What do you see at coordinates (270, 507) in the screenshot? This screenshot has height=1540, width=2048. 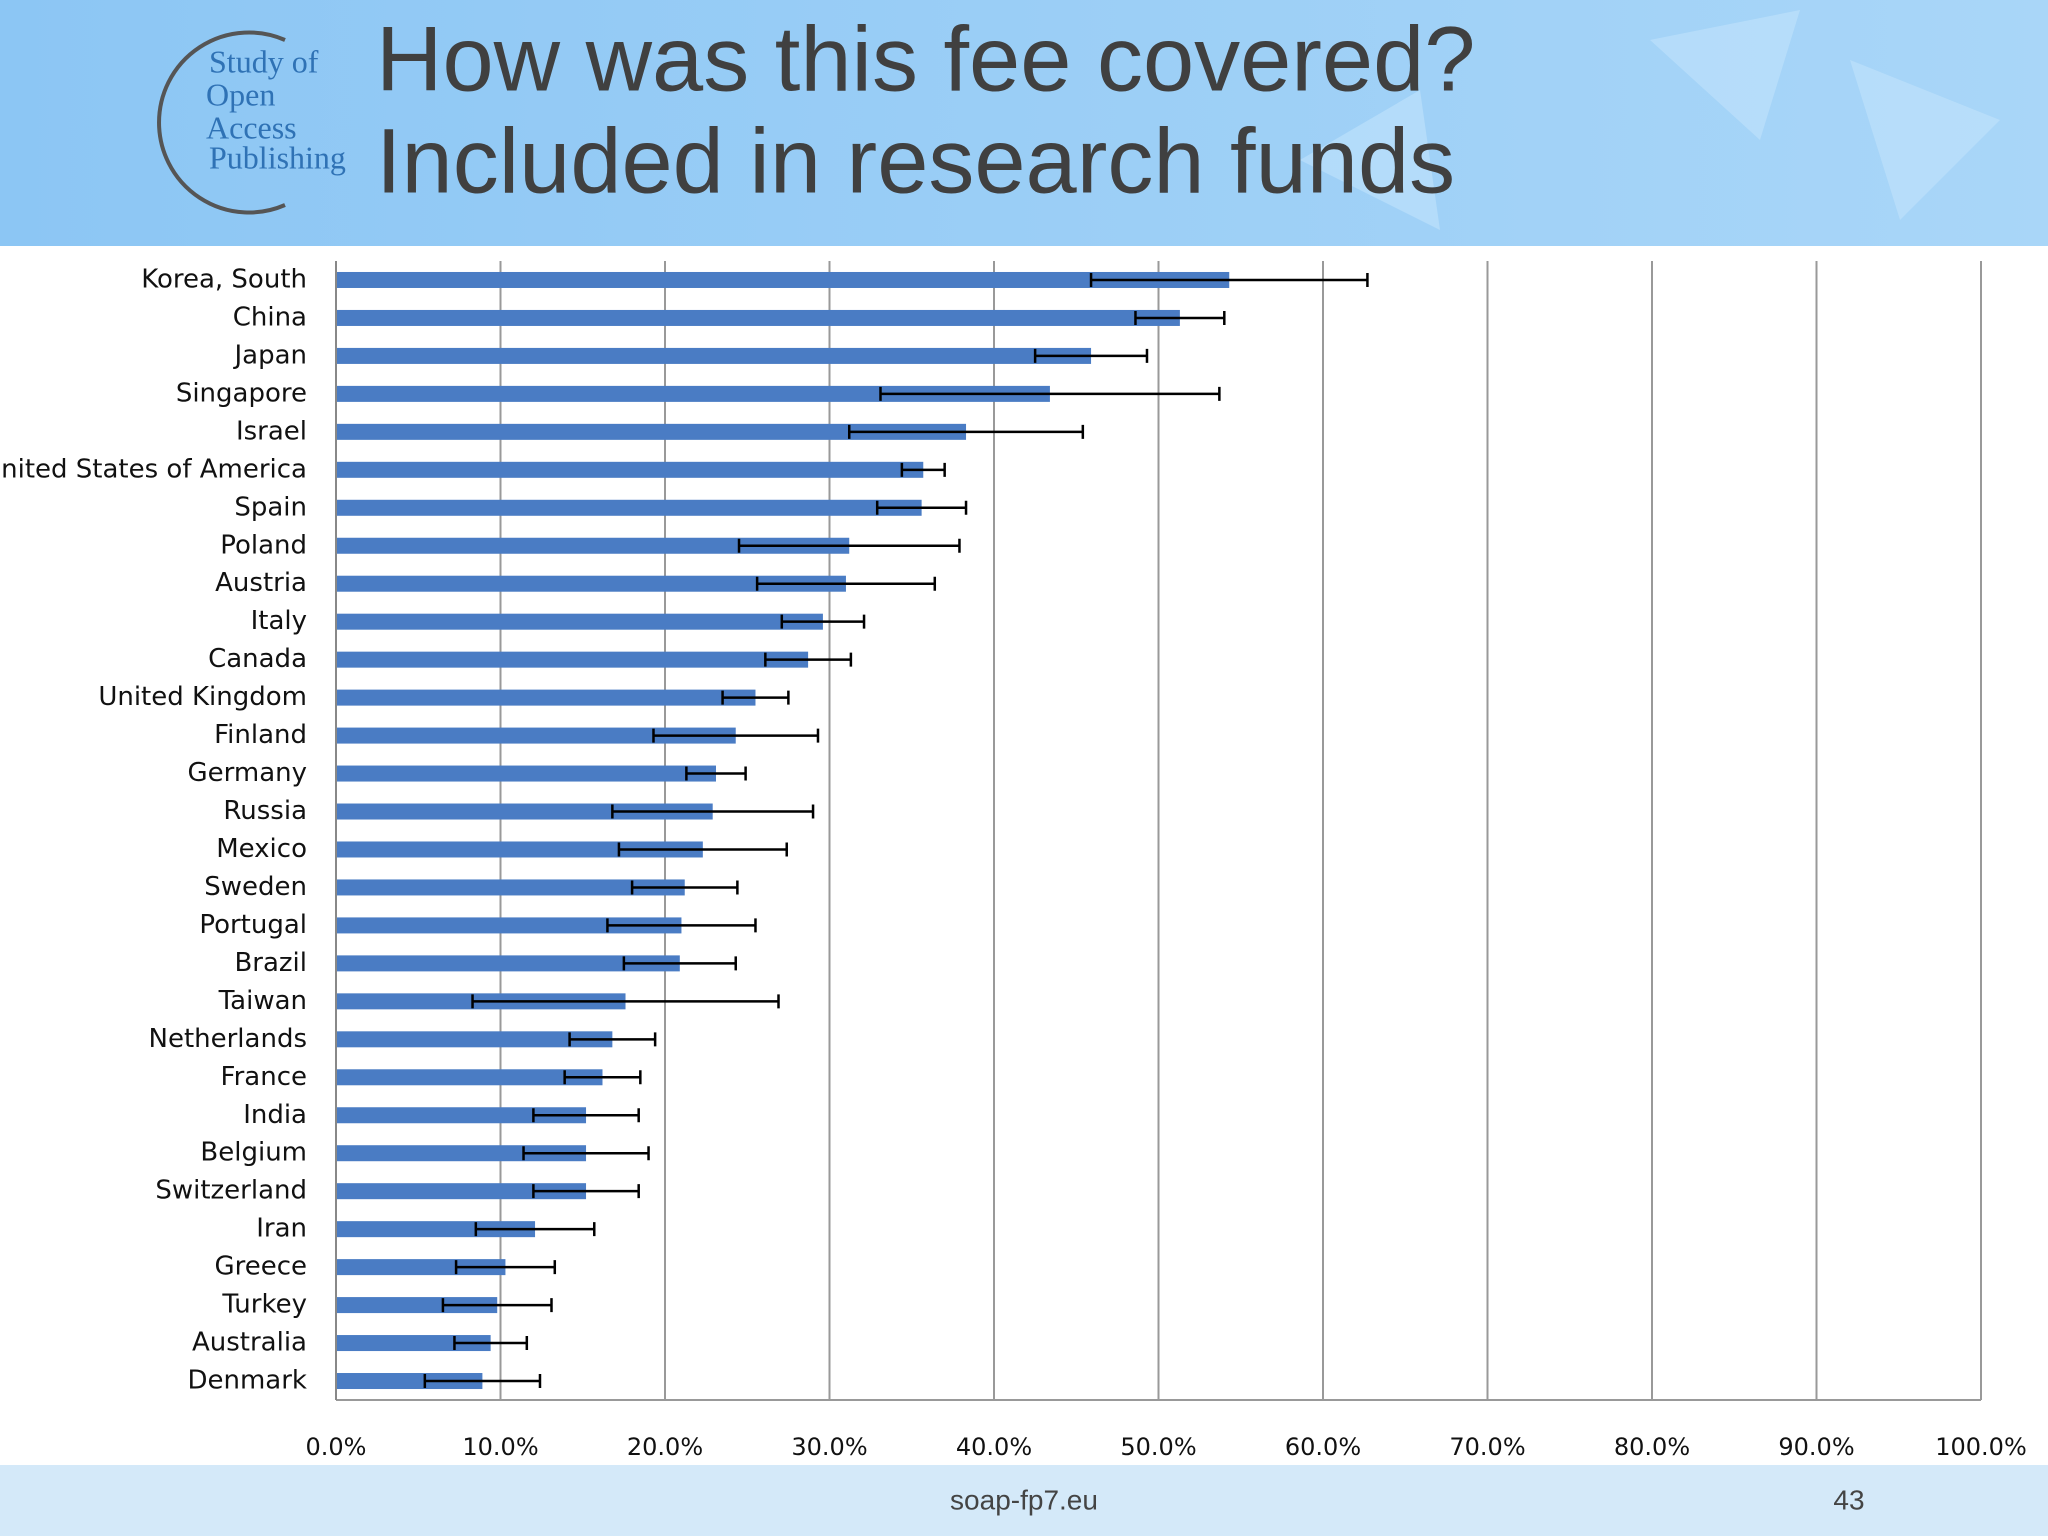 I see `y-tick-label: Spain` at bounding box center [270, 507].